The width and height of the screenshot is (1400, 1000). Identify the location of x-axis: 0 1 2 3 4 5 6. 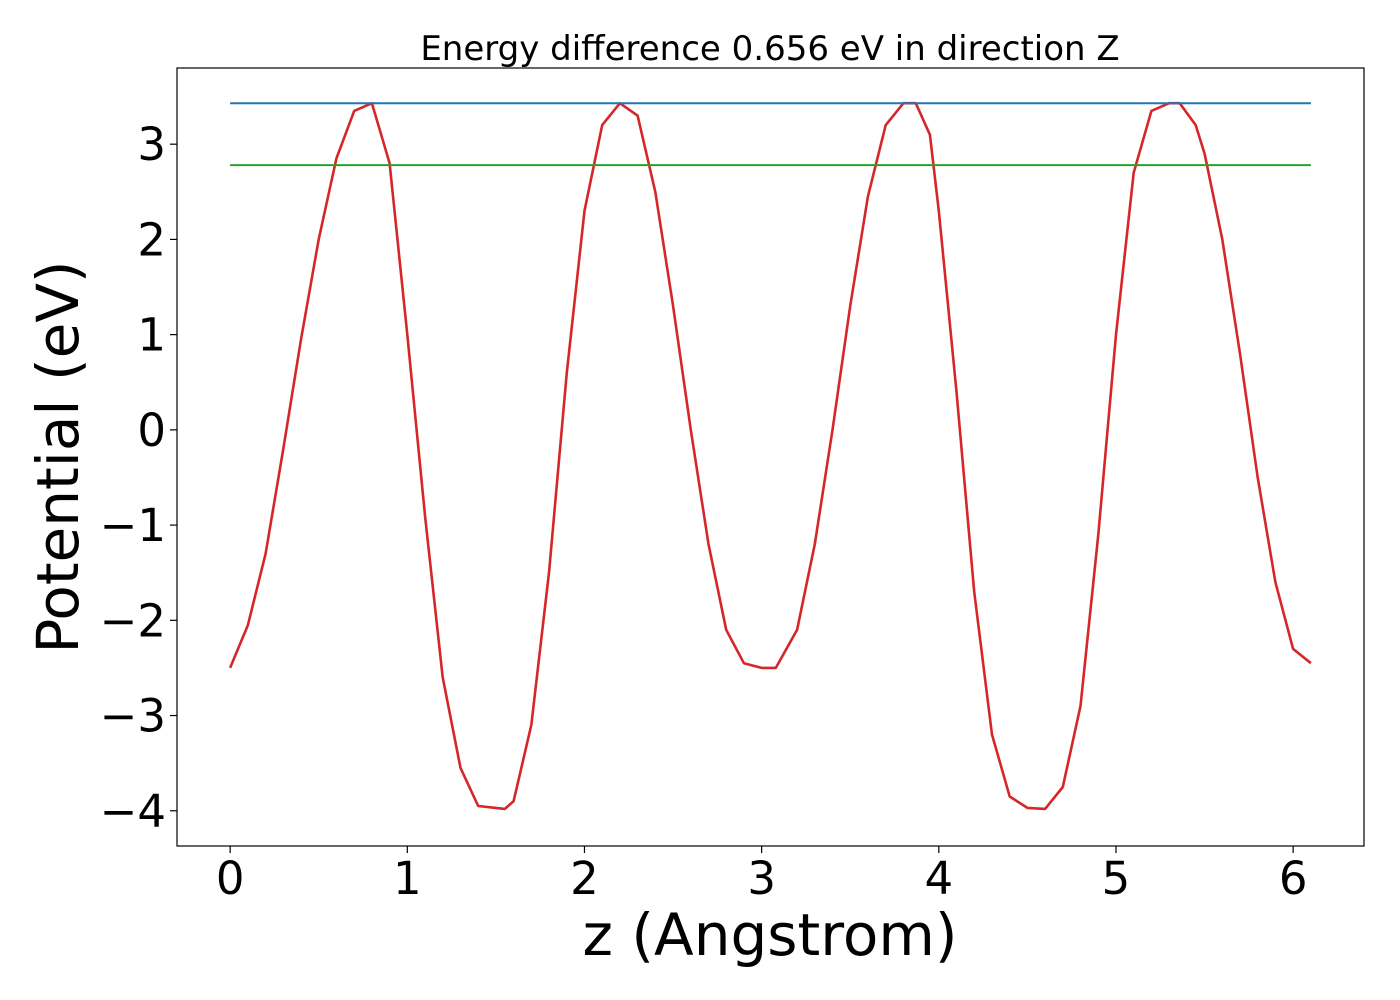
(762, 875).